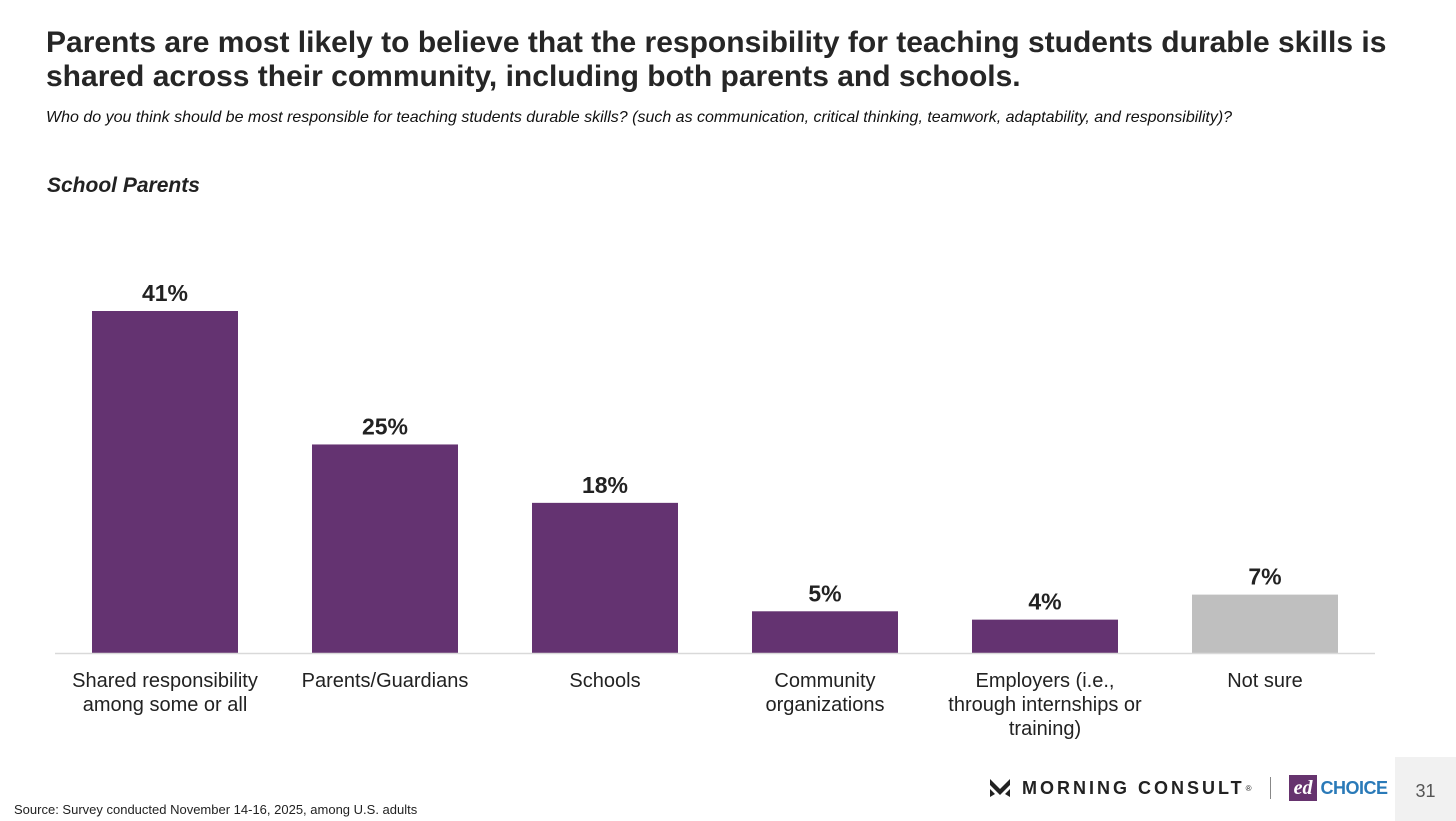  I want to click on registered-mark: ®, so click(1248, 788).